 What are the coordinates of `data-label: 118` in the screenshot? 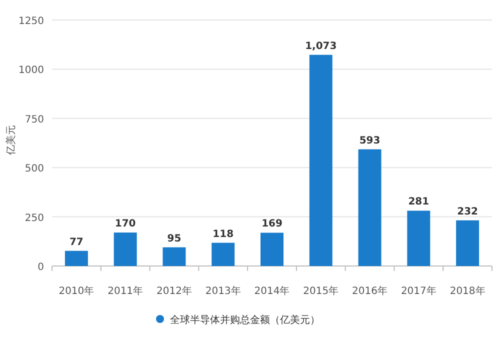 It's located at (223, 234).